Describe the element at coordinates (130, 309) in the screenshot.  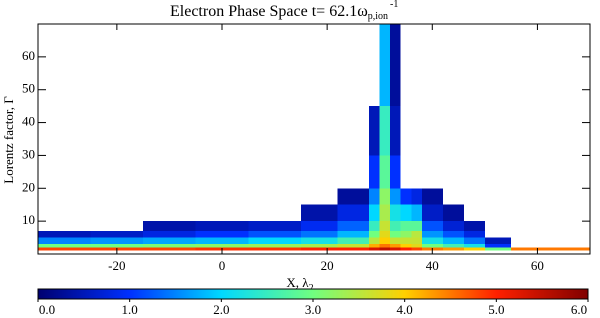
I see `colorbar-tick-label: 1.0` at that location.